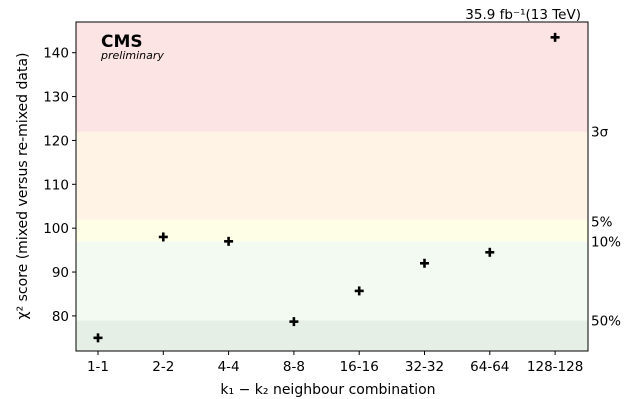 This screenshot has width=625, height=399. What do you see at coordinates (602, 223) in the screenshot?
I see `band-label: 5%` at bounding box center [602, 223].